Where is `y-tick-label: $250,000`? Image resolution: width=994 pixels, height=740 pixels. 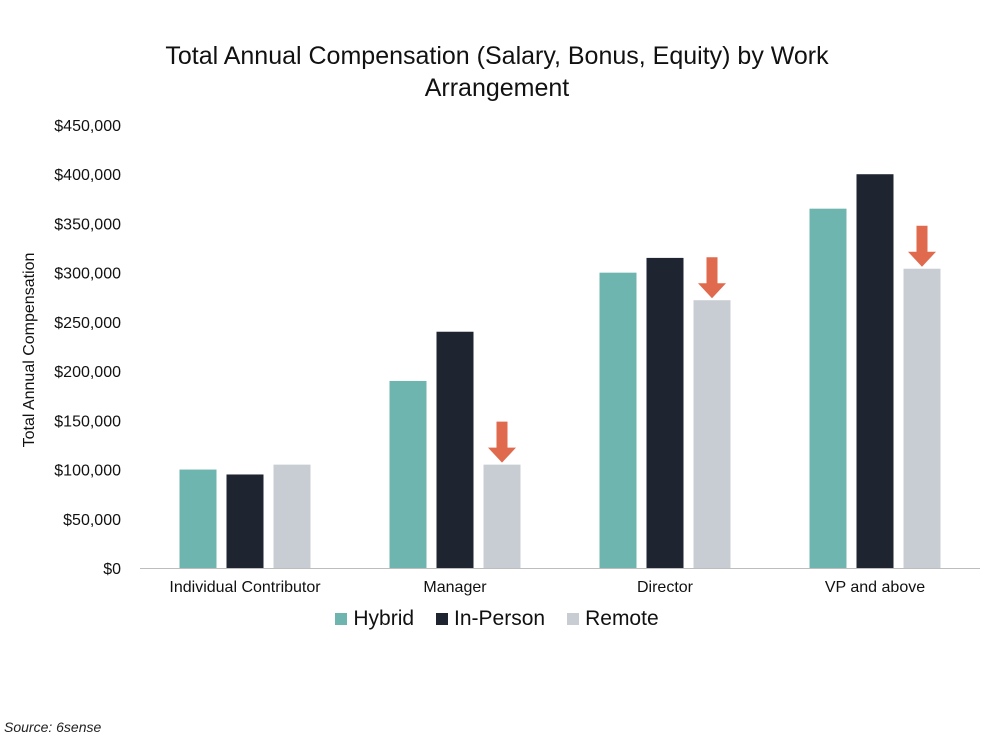 y-tick-label: $250,000 is located at coordinates (87, 323).